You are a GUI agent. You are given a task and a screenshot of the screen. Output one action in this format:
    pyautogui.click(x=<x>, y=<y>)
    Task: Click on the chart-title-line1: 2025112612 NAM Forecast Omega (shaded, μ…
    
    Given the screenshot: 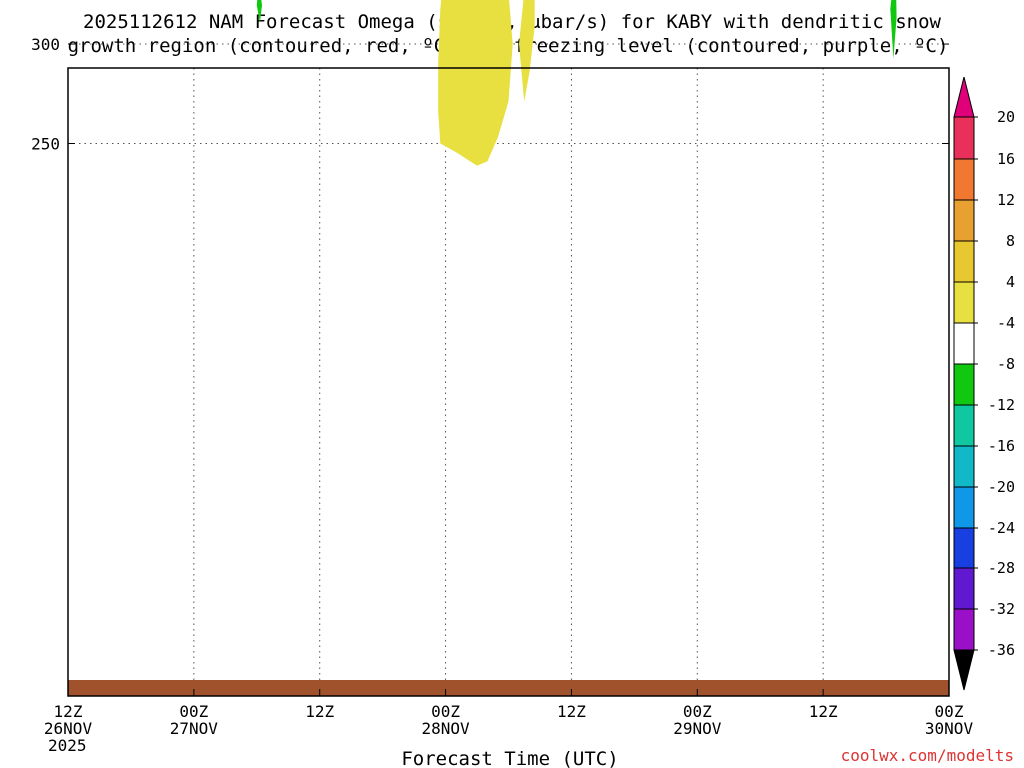 What is the action you would take?
    pyautogui.click(x=512, y=22)
    